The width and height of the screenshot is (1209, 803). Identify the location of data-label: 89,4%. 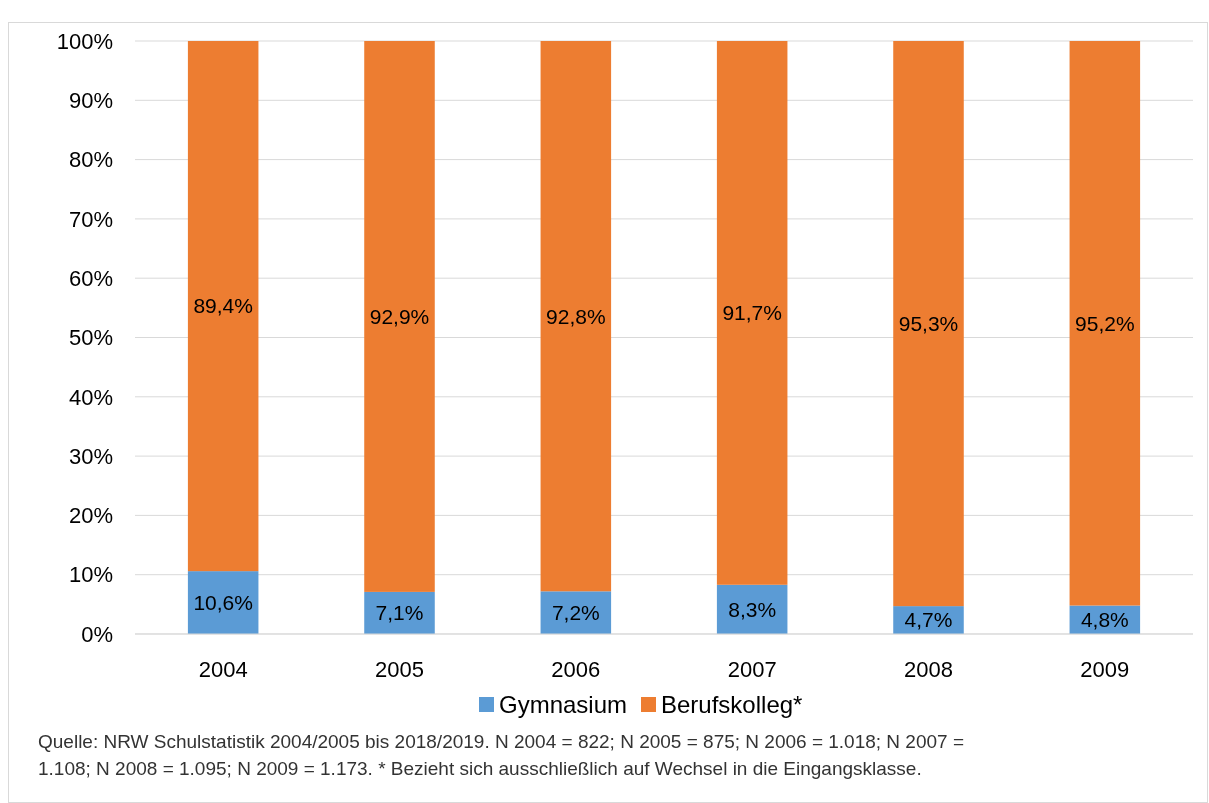
(223, 306).